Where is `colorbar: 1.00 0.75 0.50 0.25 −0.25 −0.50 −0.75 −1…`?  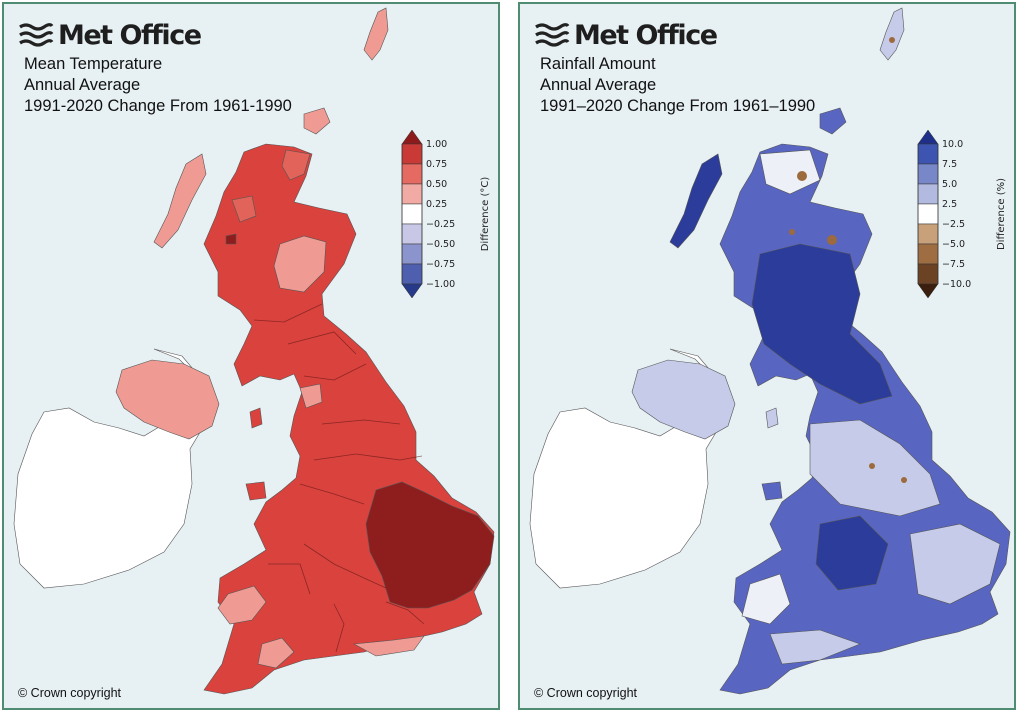
colorbar: 1.00 0.75 0.50 0.25 −0.25 −0.50 −0.75 −1… is located at coordinates (446, 214).